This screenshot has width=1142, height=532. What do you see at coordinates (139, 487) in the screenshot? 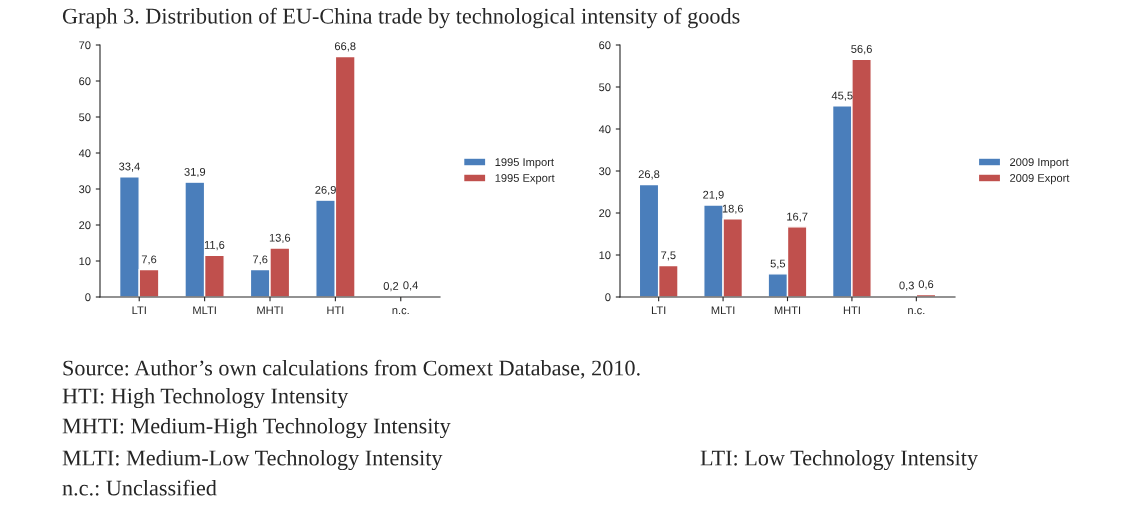
I see `text: n.c.: Unclassified` at bounding box center [139, 487].